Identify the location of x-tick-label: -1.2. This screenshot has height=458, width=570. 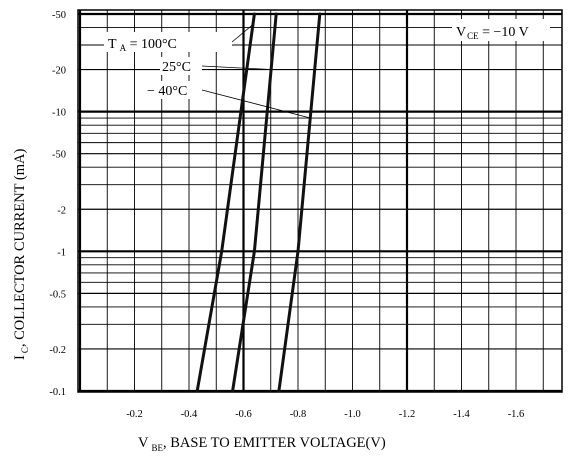
(407, 414).